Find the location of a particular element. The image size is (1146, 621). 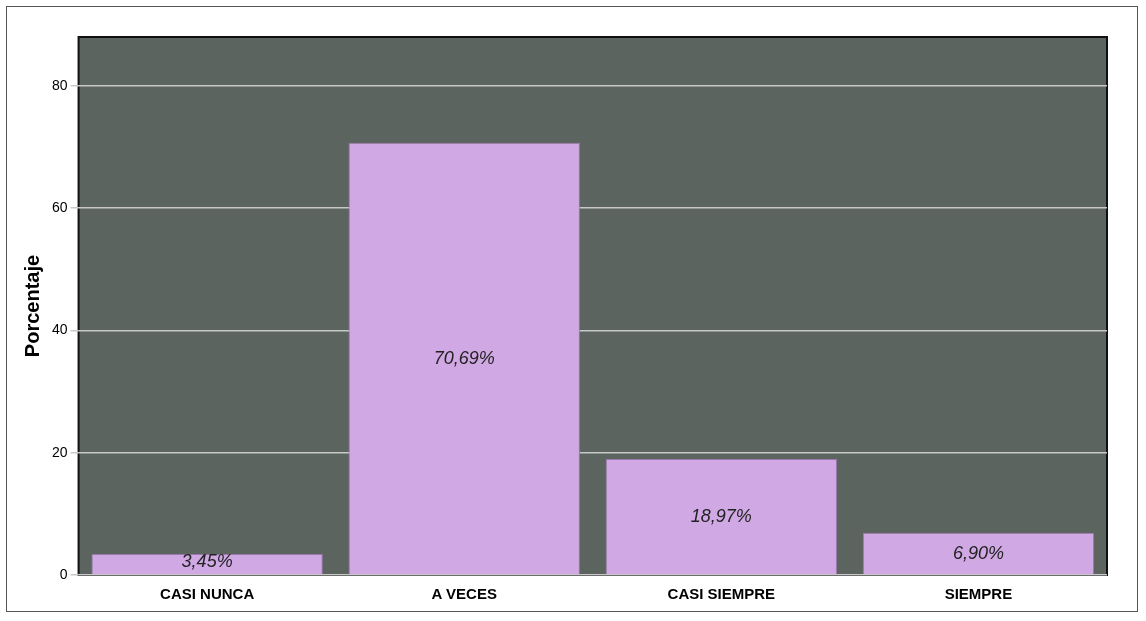

data-label: 6,90% is located at coordinates (978, 552).